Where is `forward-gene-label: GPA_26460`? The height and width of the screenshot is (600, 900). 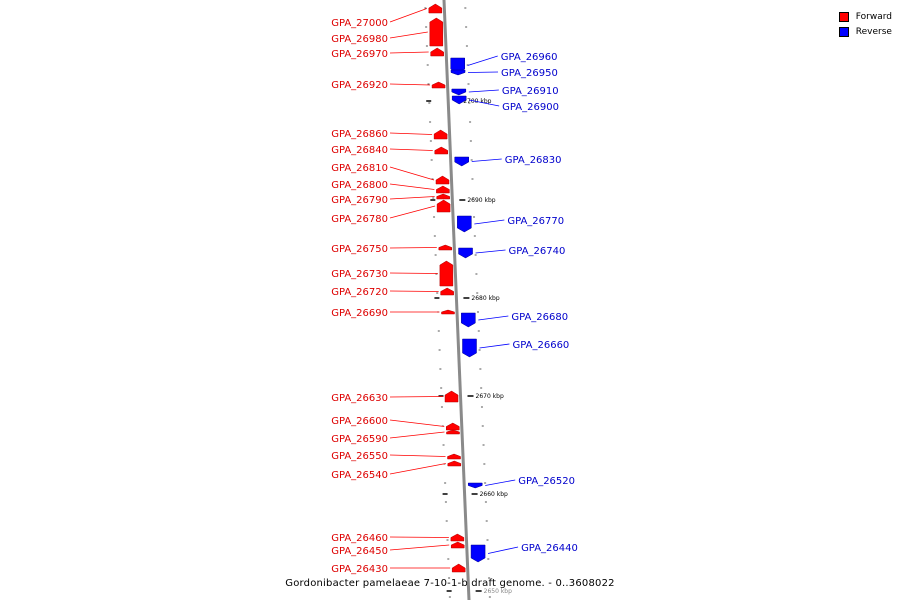
forward-gene-label: GPA_26460 is located at coordinates (359, 538).